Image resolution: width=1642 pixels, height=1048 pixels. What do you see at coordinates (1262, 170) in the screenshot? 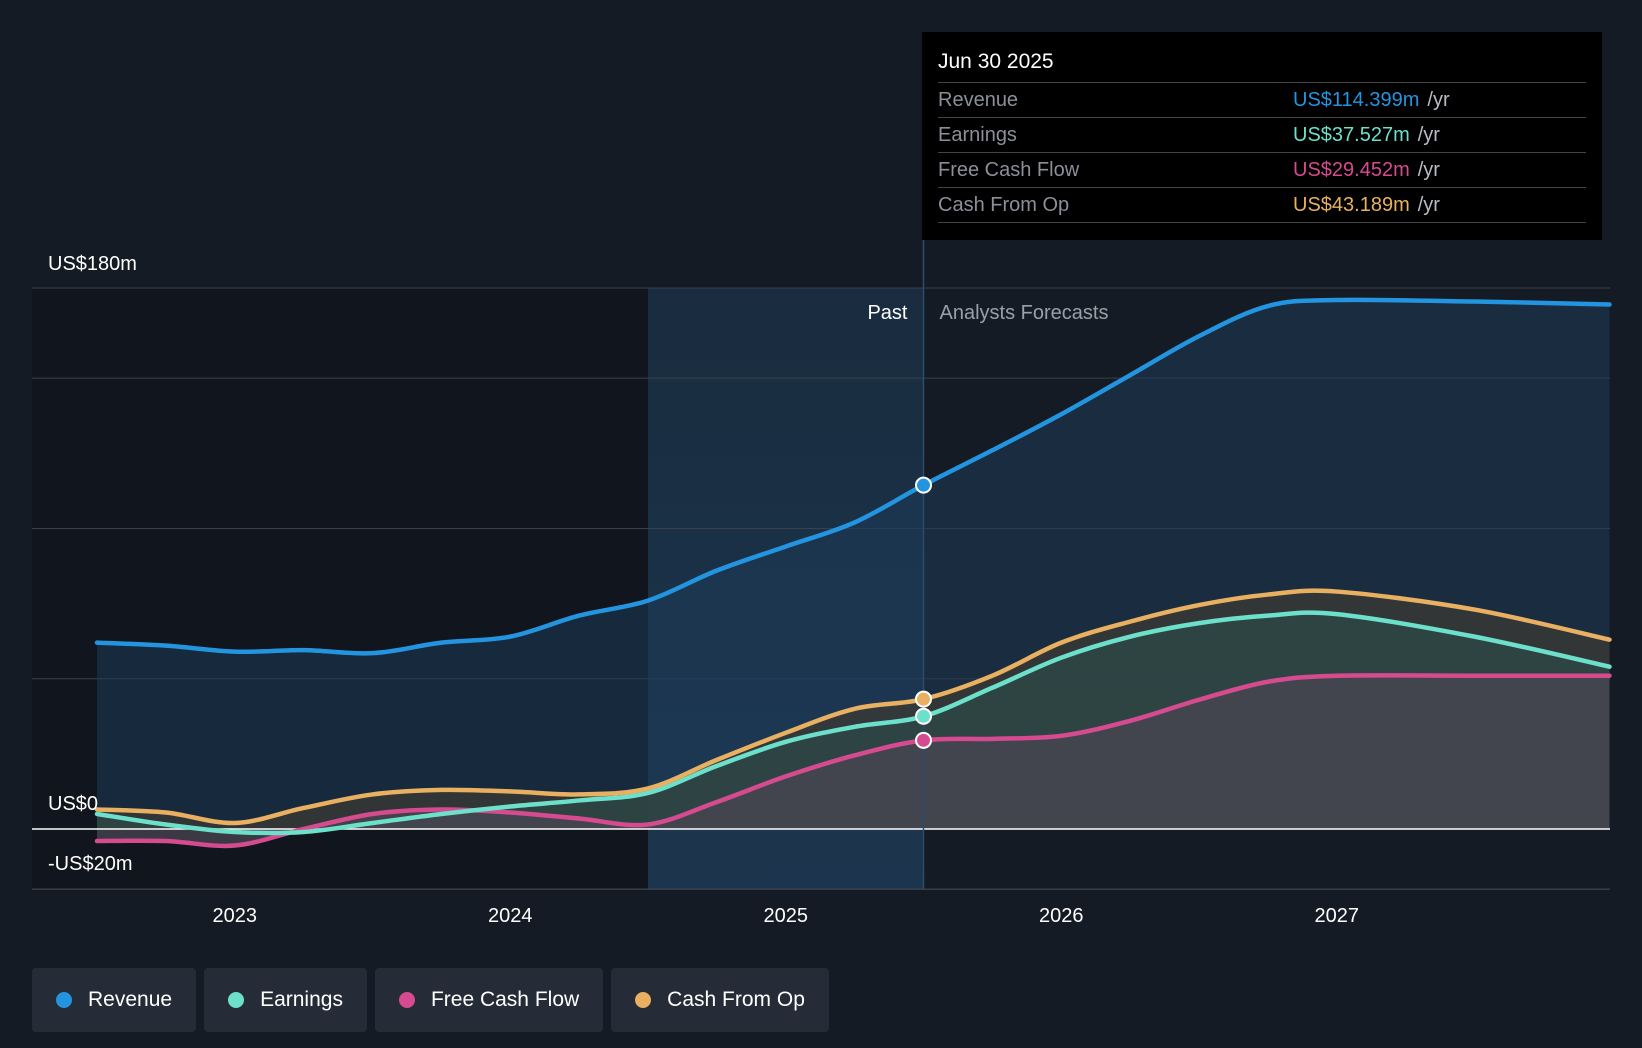
I see `tooltip-row-free-cash-flow: Free Cash Flow US$29.452m /yr` at bounding box center [1262, 170].